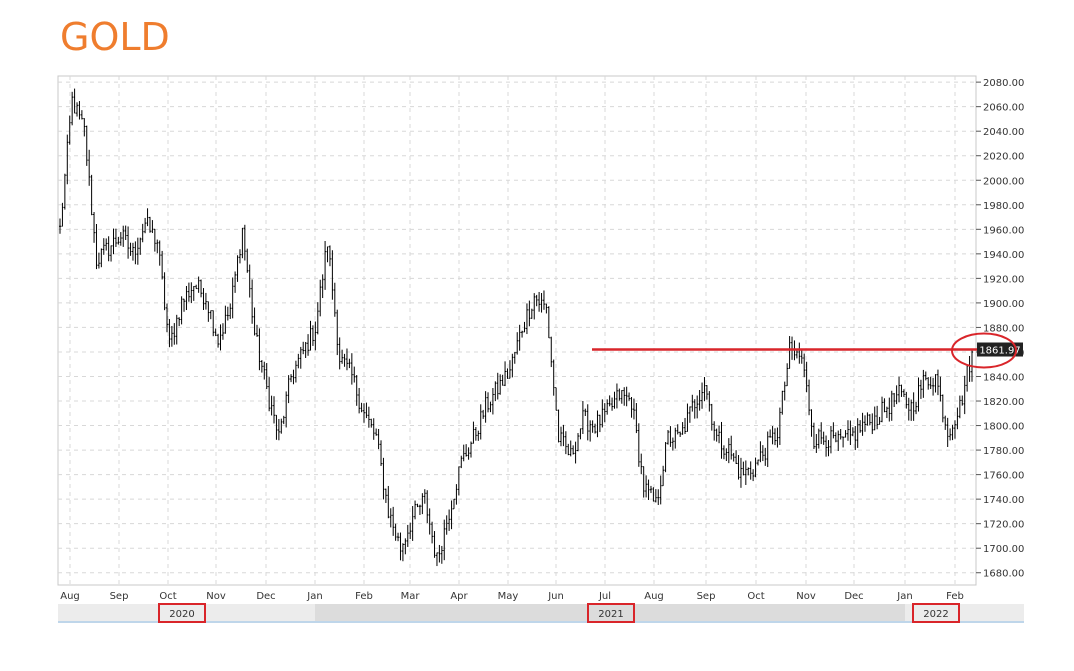 The width and height of the screenshot is (1074, 671). What do you see at coordinates (1003, 574) in the screenshot?
I see `y-tick-label: 1680.00` at bounding box center [1003, 574].